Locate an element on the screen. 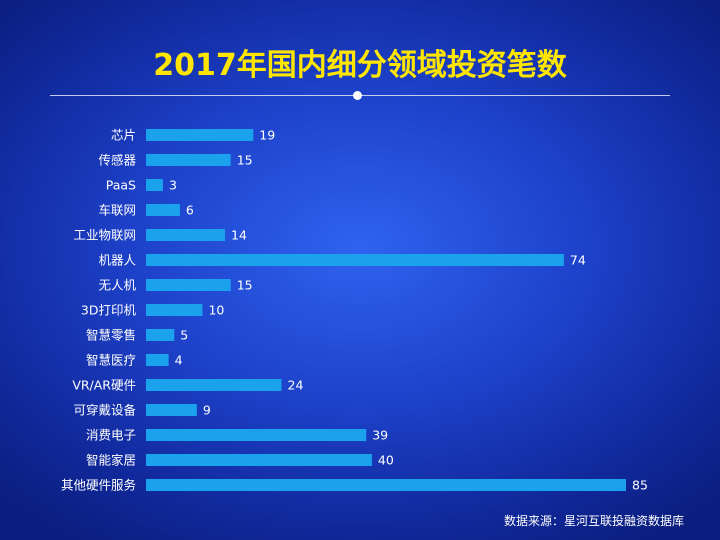  value-label: 85 is located at coordinates (640, 485).